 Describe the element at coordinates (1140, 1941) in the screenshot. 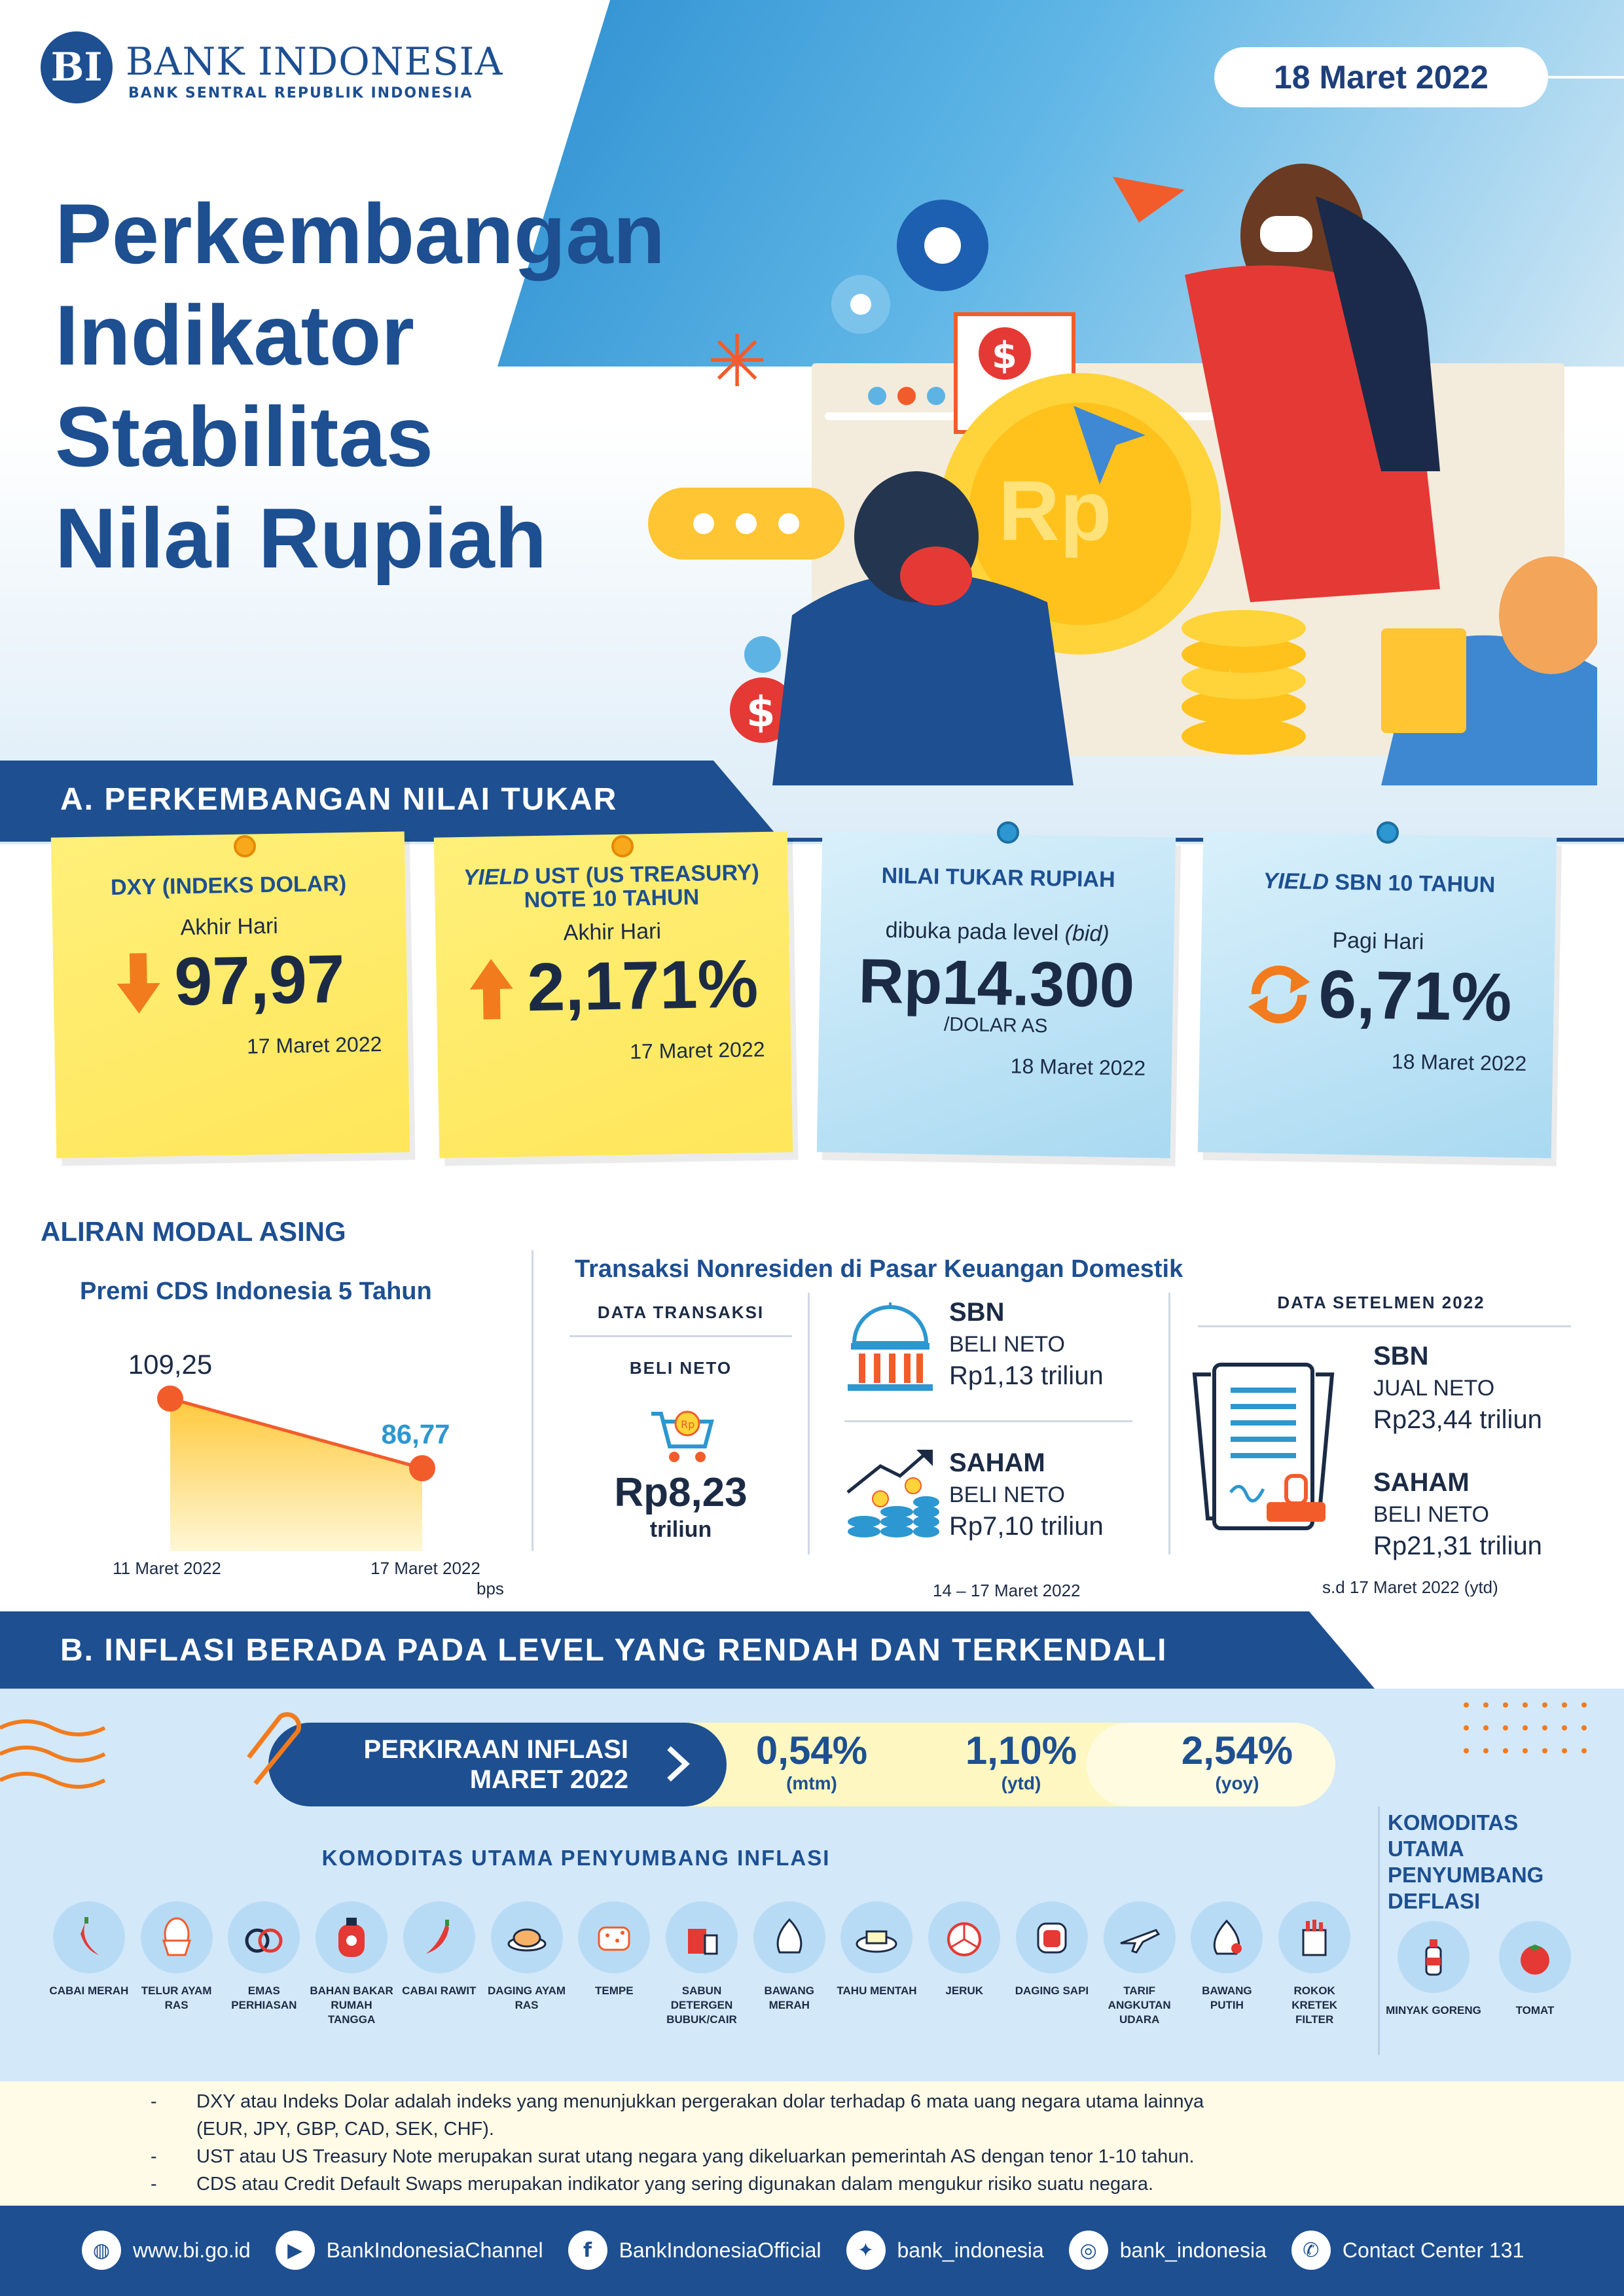

I see `airplane-icon` at that location.